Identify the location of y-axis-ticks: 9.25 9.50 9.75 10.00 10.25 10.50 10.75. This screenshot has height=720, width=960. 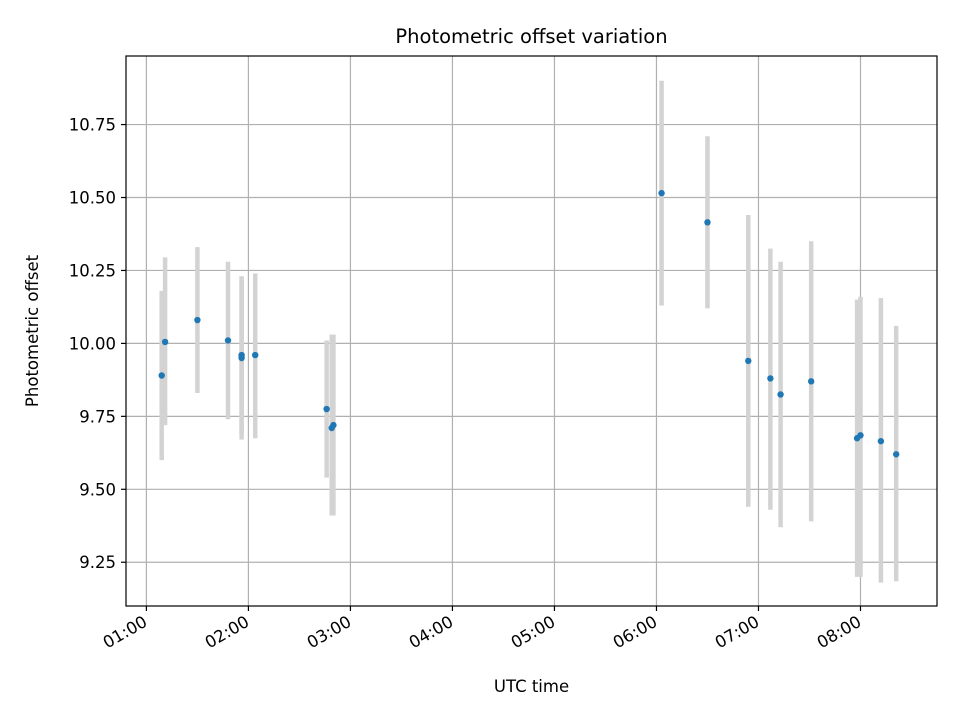
(97, 344).